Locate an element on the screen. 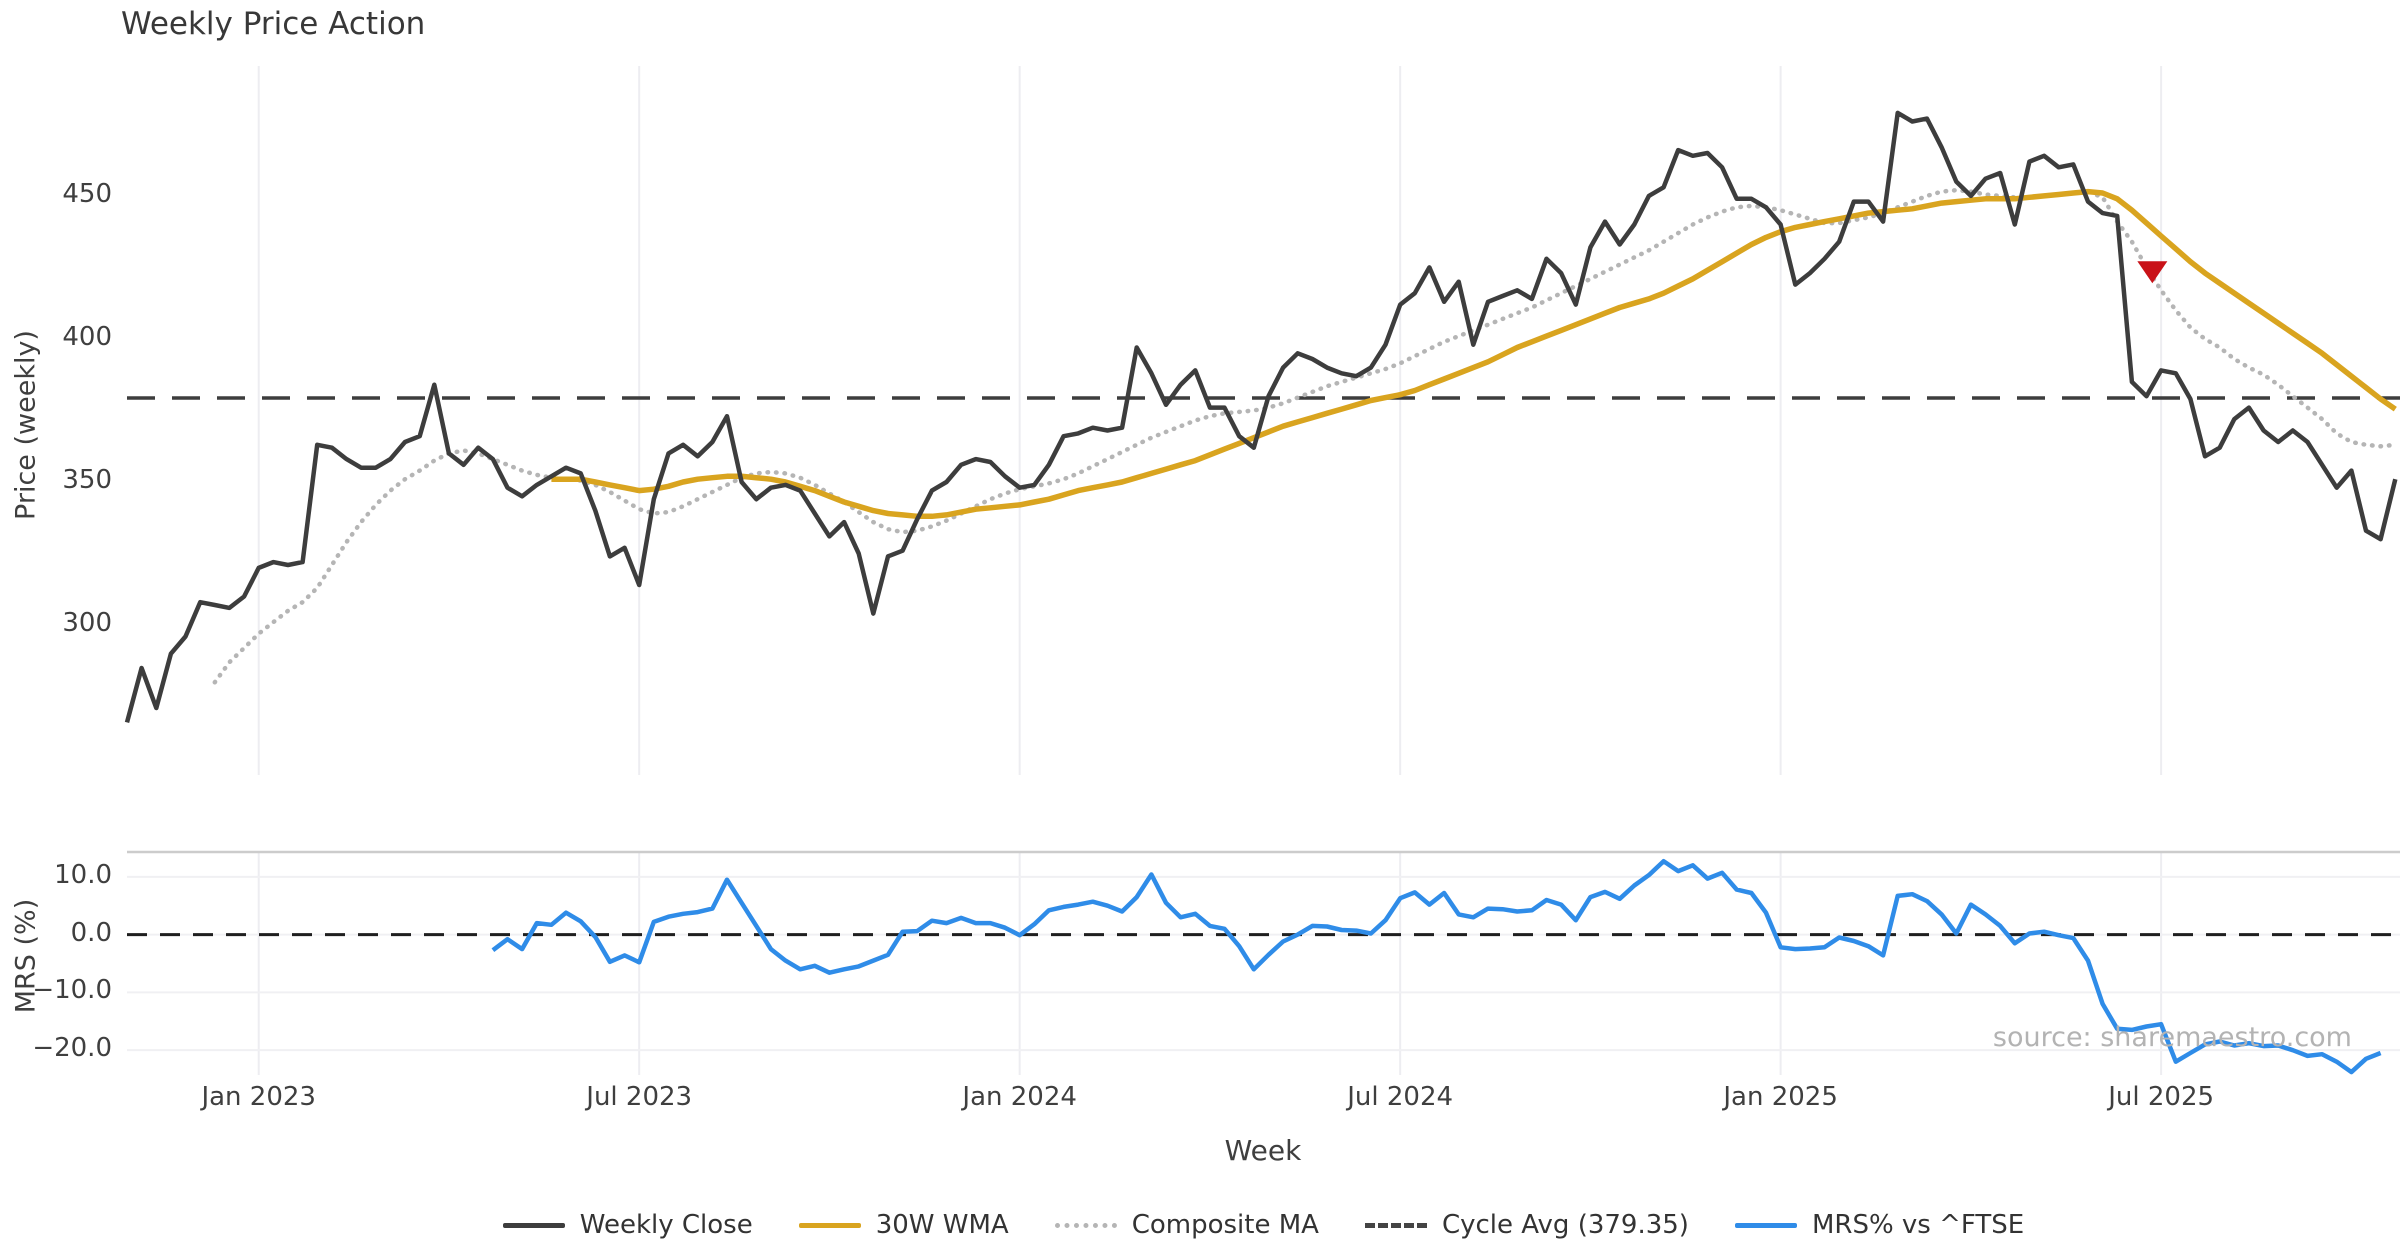 The height and width of the screenshot is (1260, 2400). legend-label: Weekly Close is located at coordinates (666, 1225).